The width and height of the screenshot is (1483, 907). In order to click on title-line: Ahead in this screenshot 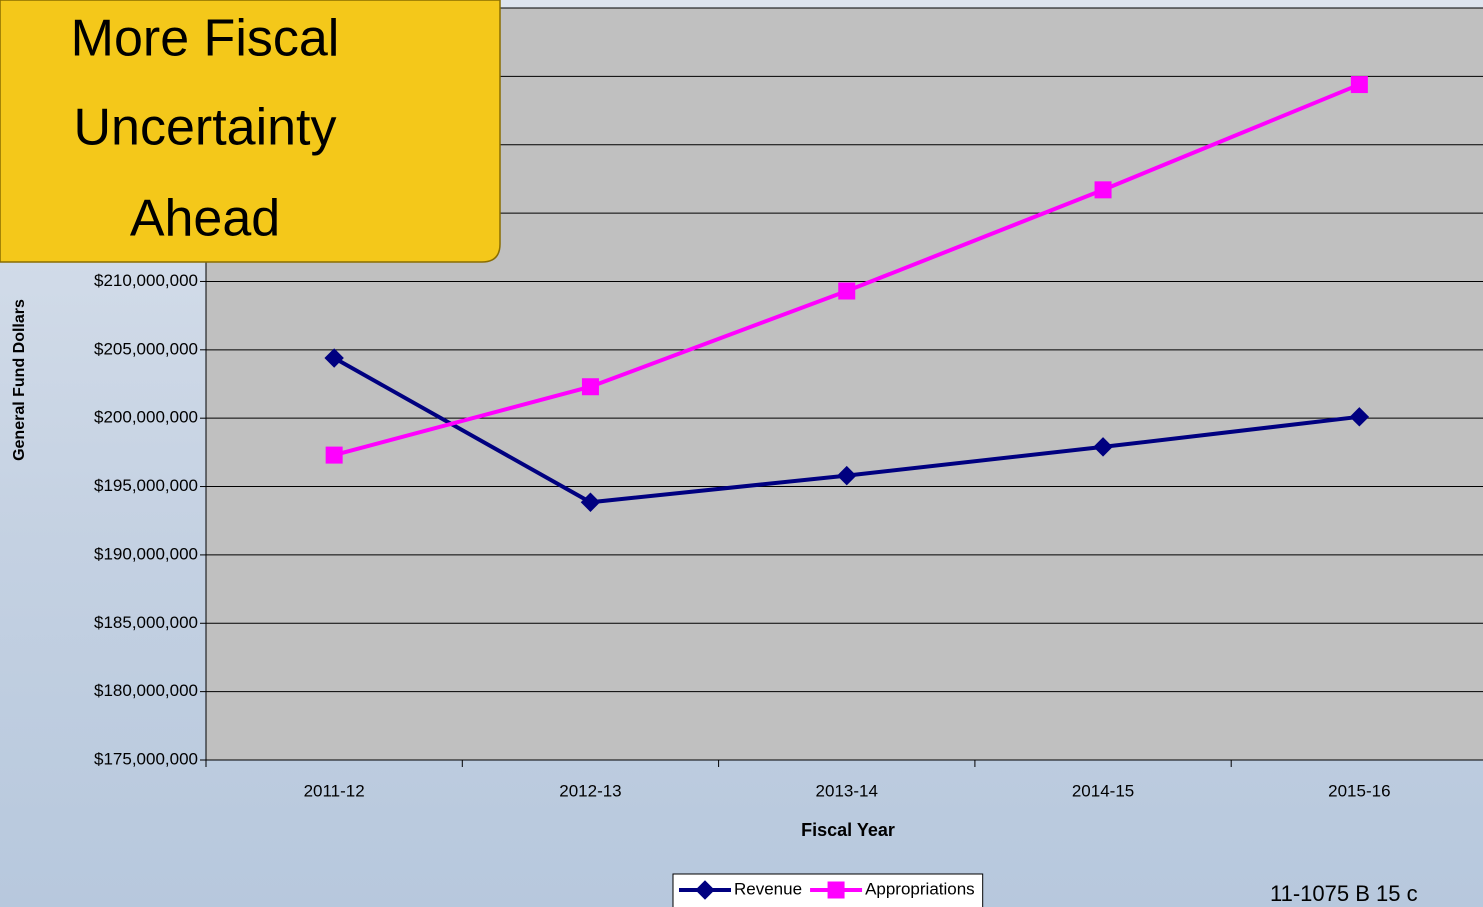, I will do `click(205, 219)`.